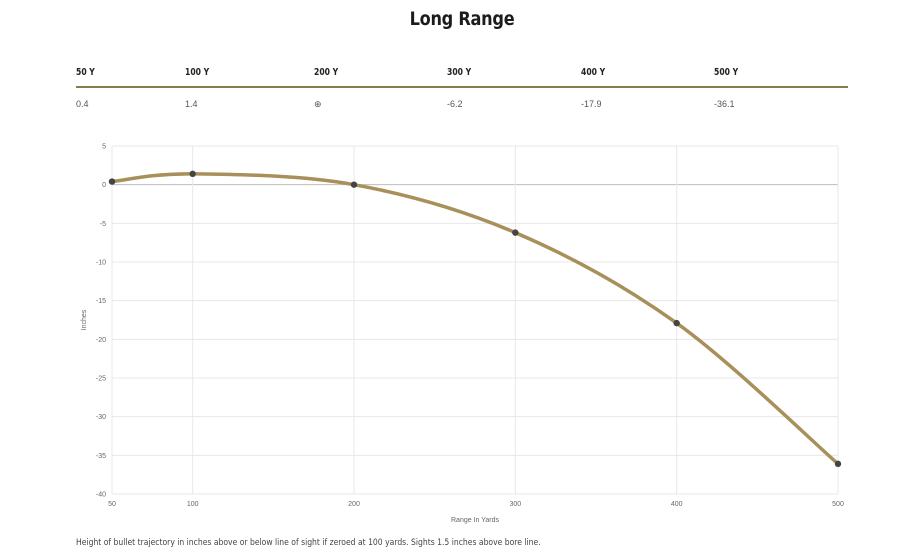  What do you see at coordinates (193, 504) in the screenshot?
I see `x-tick-label: 100` at bounding box center [193, 504].